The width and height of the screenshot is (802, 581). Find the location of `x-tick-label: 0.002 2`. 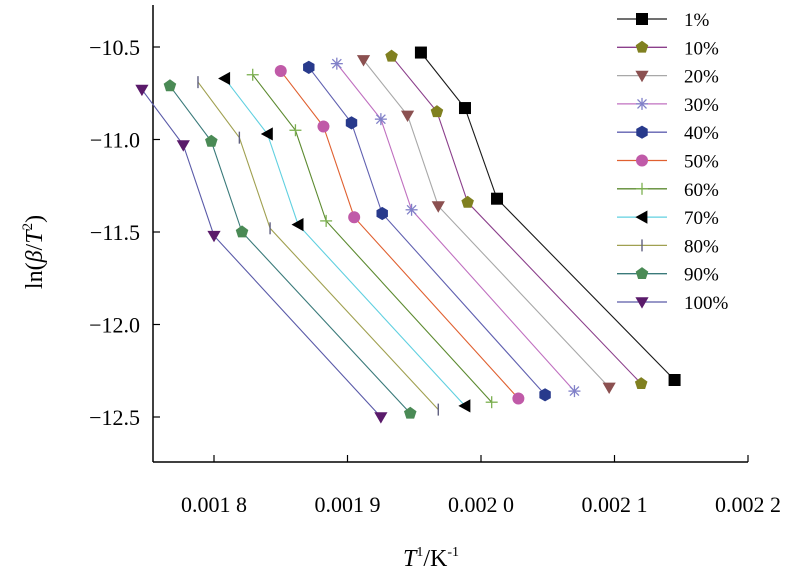

x-tick-label: 0.002 2 is located at coordinates (748, 504).